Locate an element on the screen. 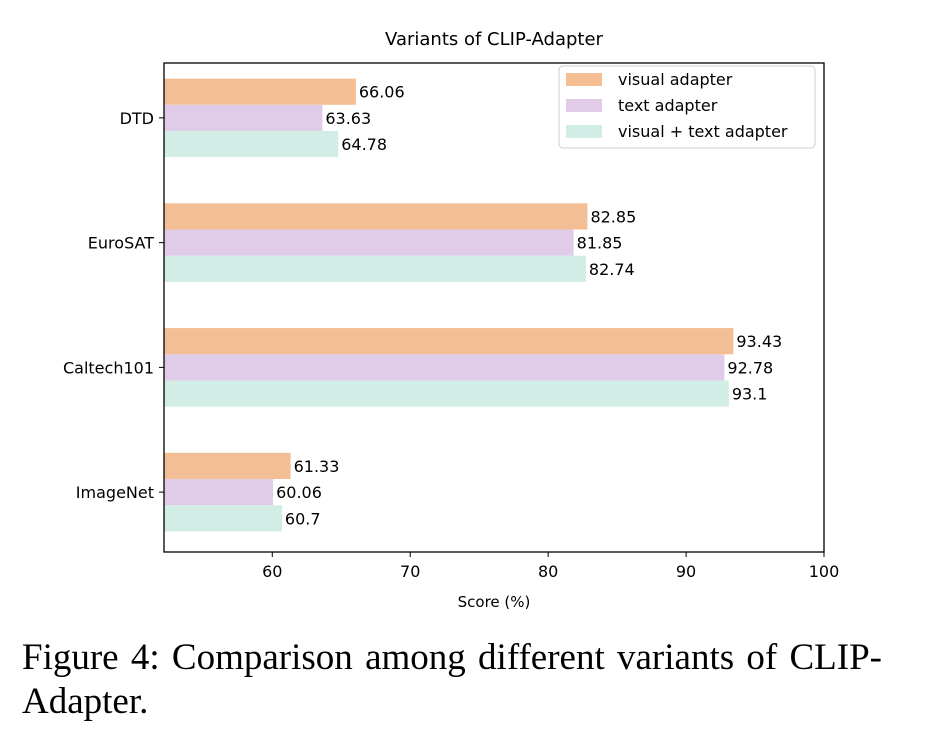 This screenshot has height=750, width=942. x-tick-label: 70 is located at coordinates (410, 571).